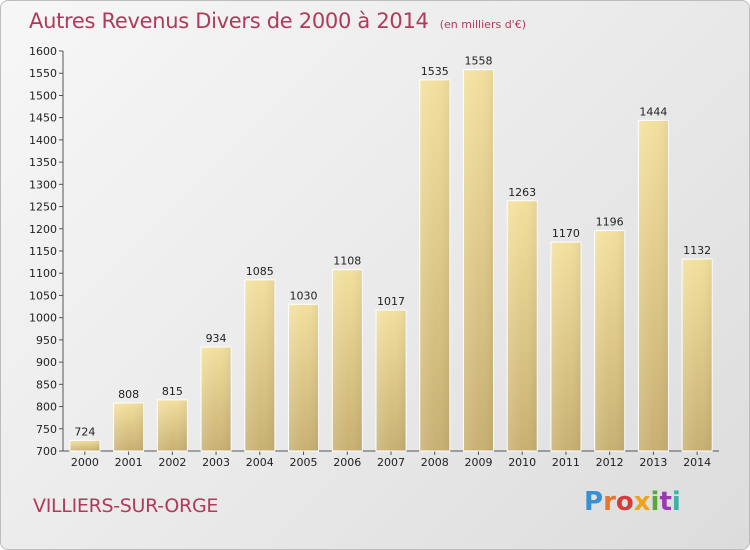 The width and height of the screenshot is (750, 550). I want to click on y-tick-label: 1550, so click(43, 73).